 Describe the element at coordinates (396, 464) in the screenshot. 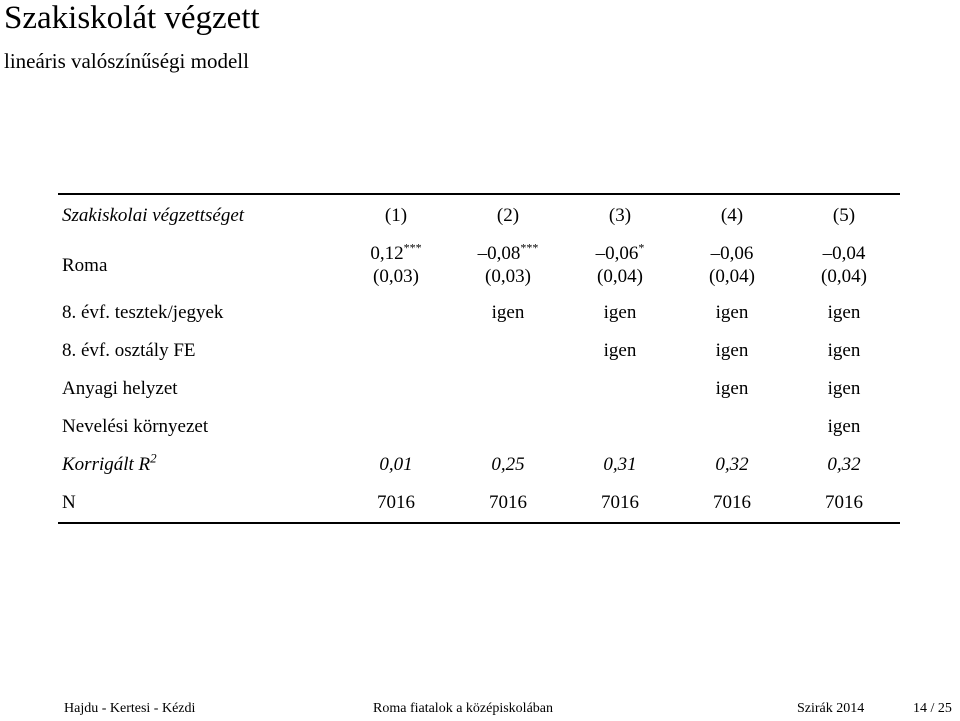

I see `table-cell: 0,01` at that location.